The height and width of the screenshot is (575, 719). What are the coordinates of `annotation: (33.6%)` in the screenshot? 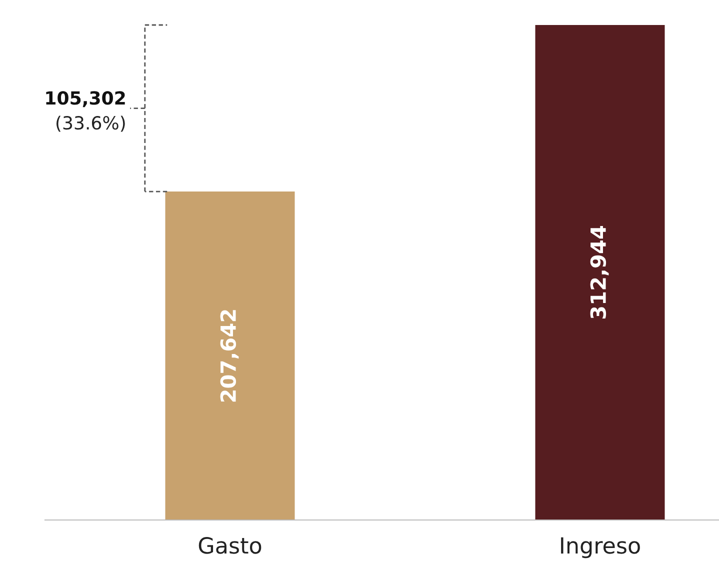 It's located at (90, 124).